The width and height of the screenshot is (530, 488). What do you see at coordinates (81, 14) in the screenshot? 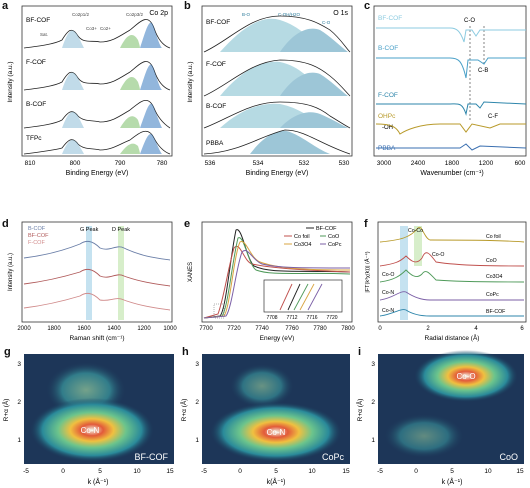
I see `a-peak-co2p12: Co2p1/2` at bounding box center [81, 14].